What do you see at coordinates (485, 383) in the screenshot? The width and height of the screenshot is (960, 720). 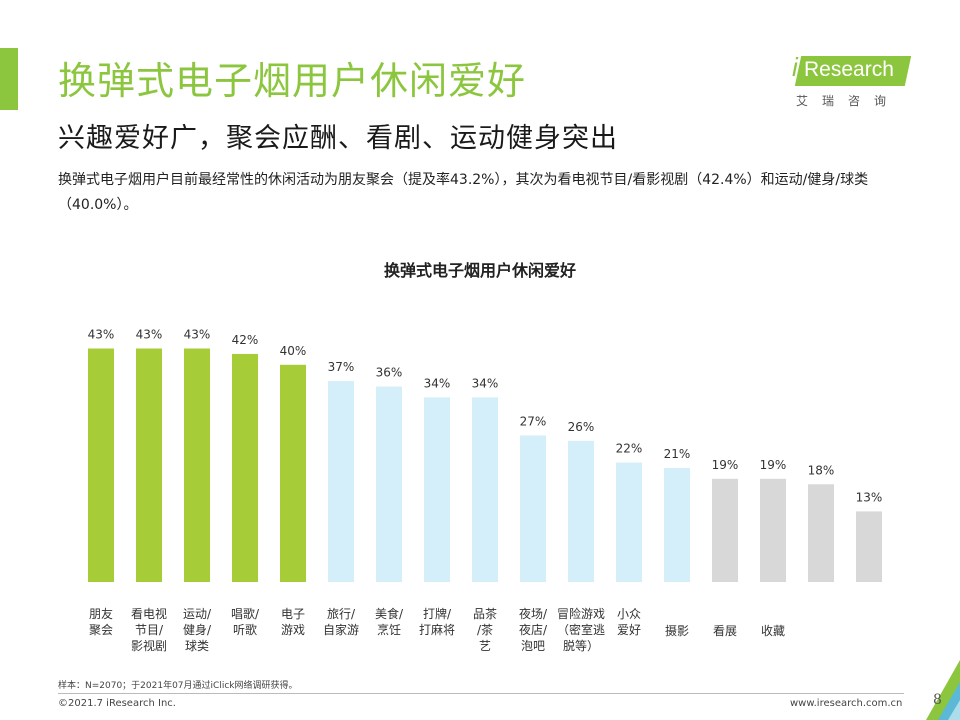 I see `bar-value-label-9: 34%` at bounding box center [485, 383].